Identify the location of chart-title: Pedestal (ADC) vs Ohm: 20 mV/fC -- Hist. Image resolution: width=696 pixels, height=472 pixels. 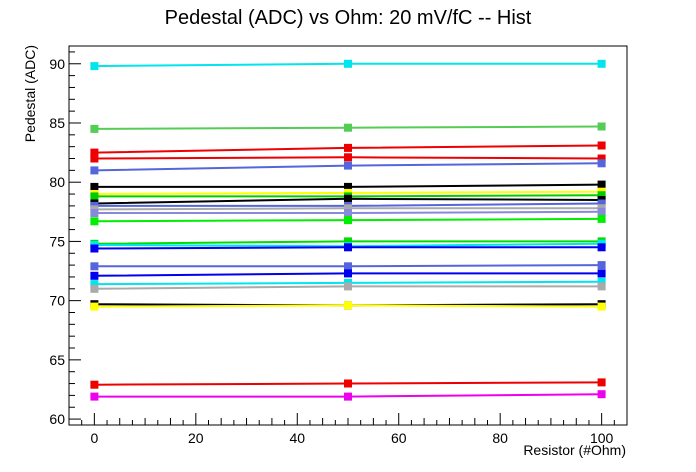
(348, 18).